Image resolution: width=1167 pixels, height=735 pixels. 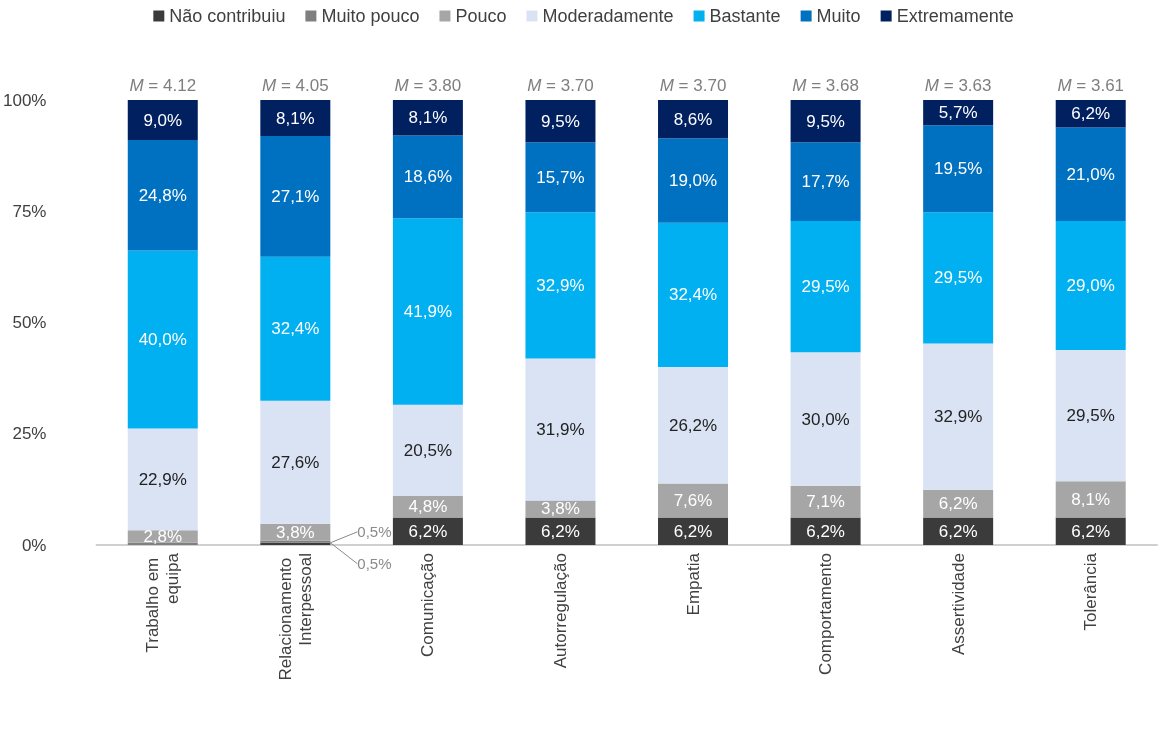 I want to click on annotation: M = 4.05, so click(x=295, y=85).